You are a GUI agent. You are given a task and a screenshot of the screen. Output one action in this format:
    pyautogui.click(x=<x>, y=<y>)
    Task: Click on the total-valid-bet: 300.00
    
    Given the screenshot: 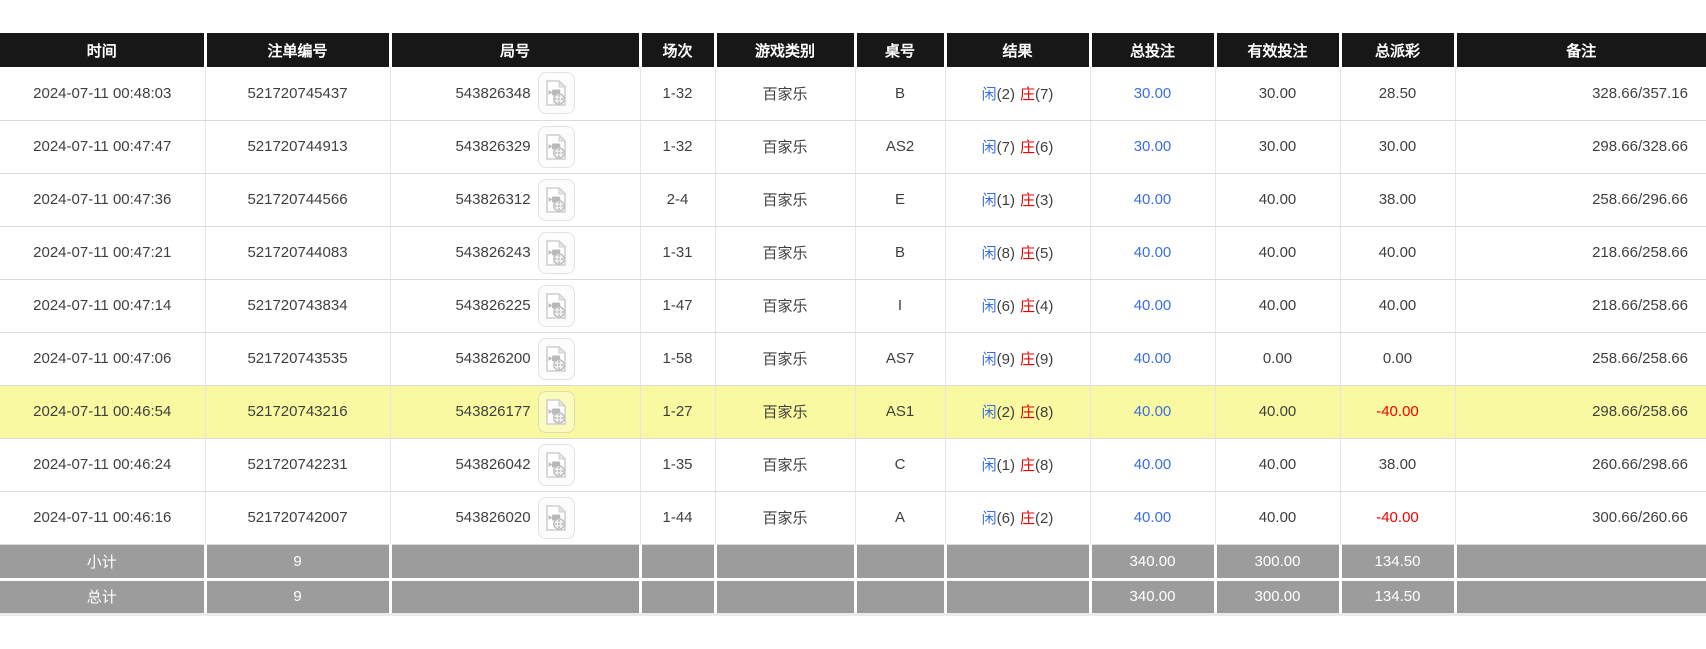 What is the action you would take?
    pyautogui.click(x=1278, y=596)
    